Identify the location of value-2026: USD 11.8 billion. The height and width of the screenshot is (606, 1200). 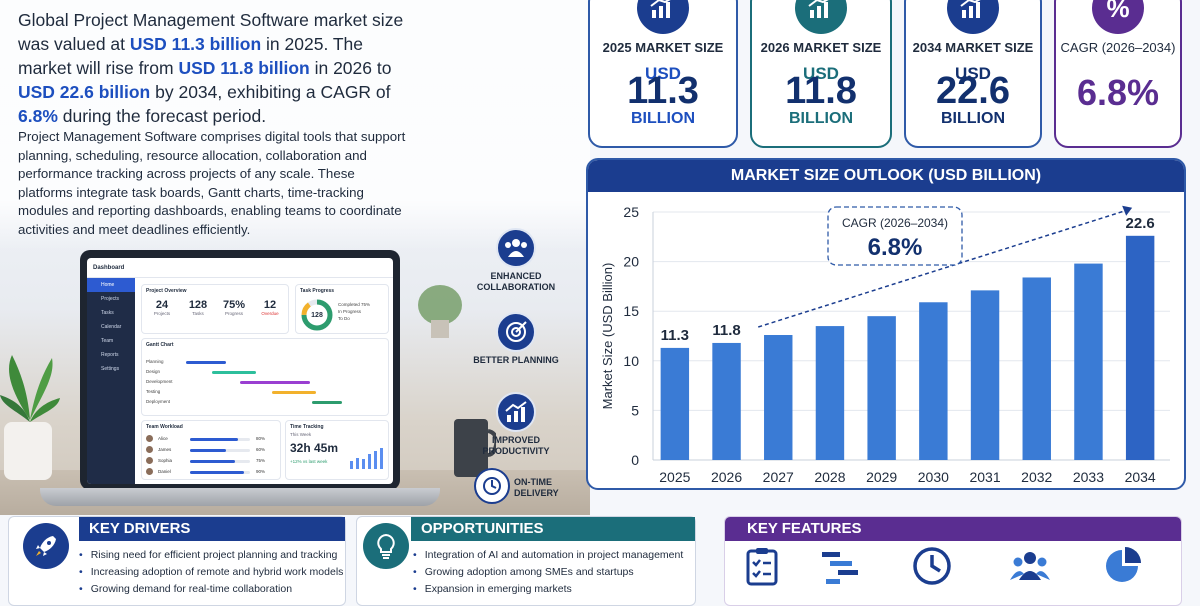
(244, 68).